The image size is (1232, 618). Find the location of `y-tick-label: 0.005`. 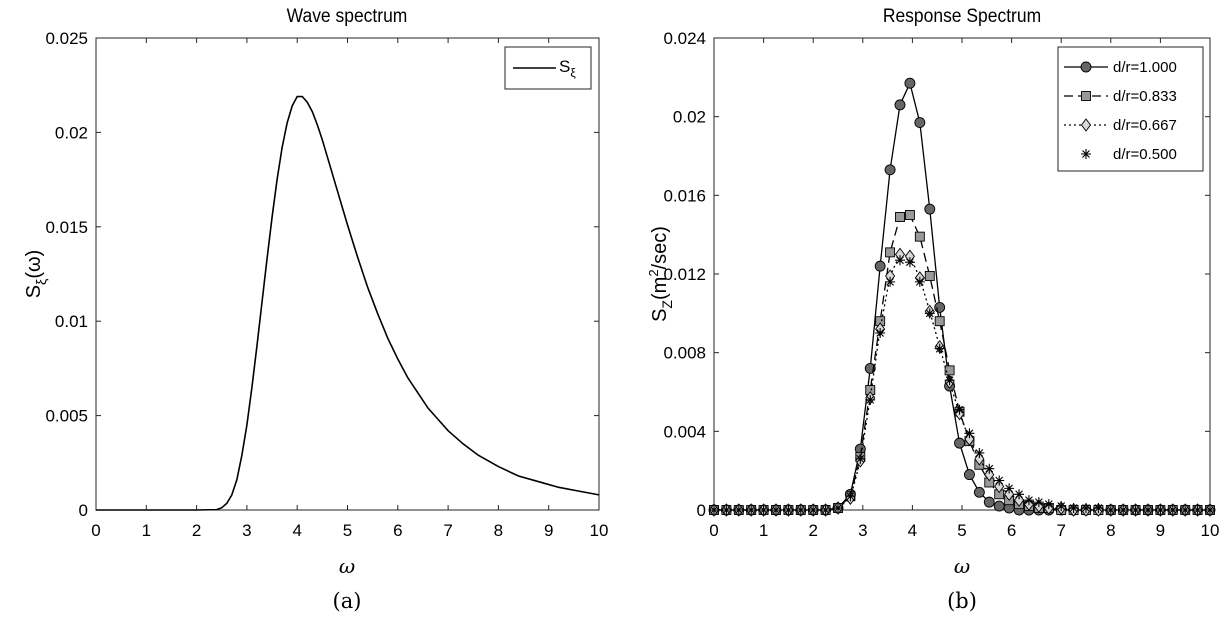

y-tick-label: 0.005 is located at coordinates (66, 416).